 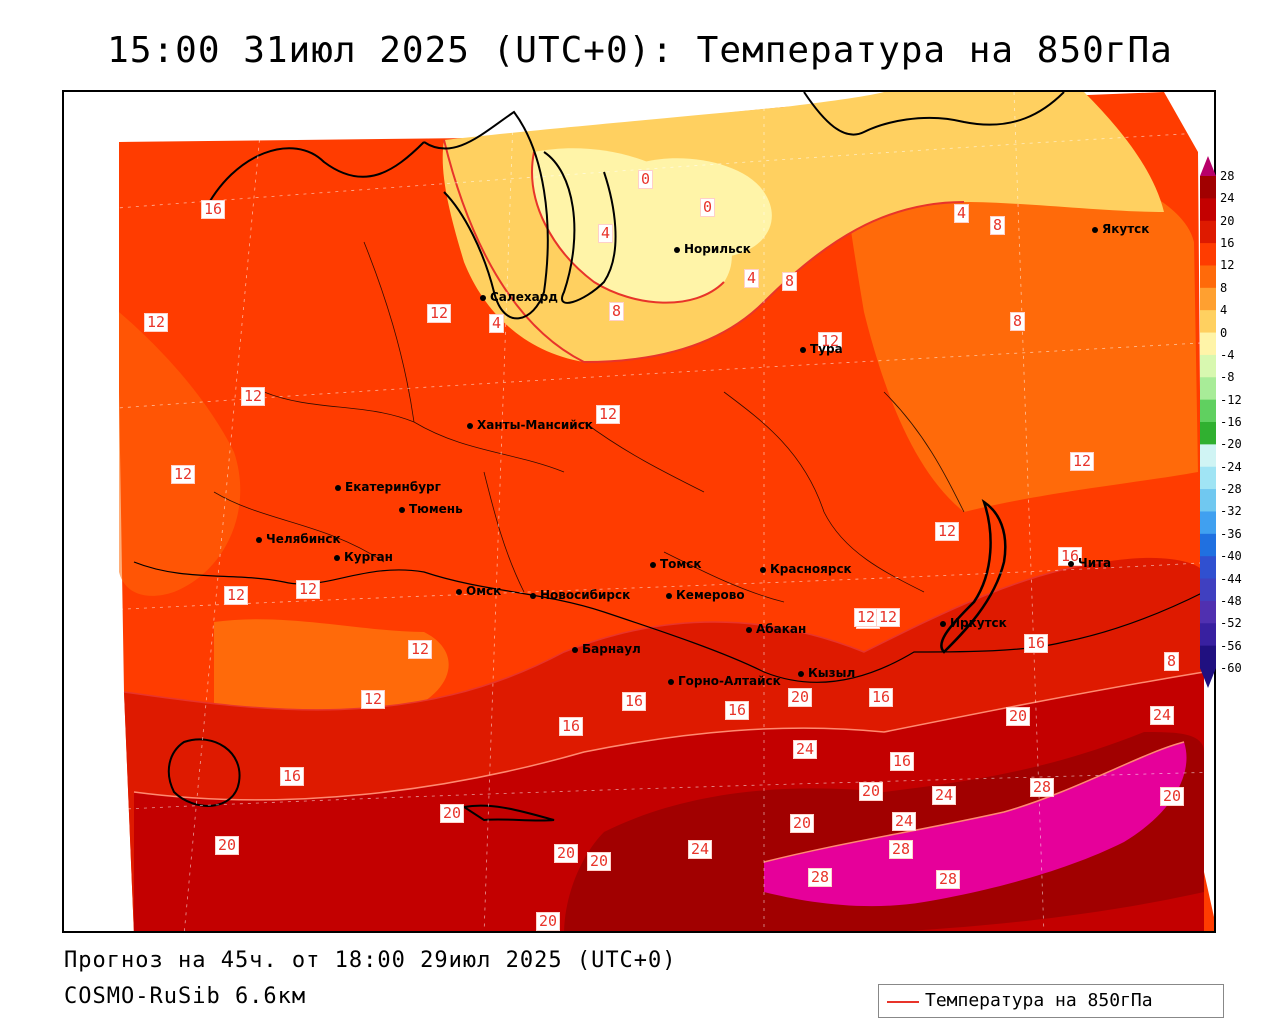 What do you see at coordinates (1089, 563) in the screenshot?
I see `city-marker: Чита` at bounding box center [1089, 563].